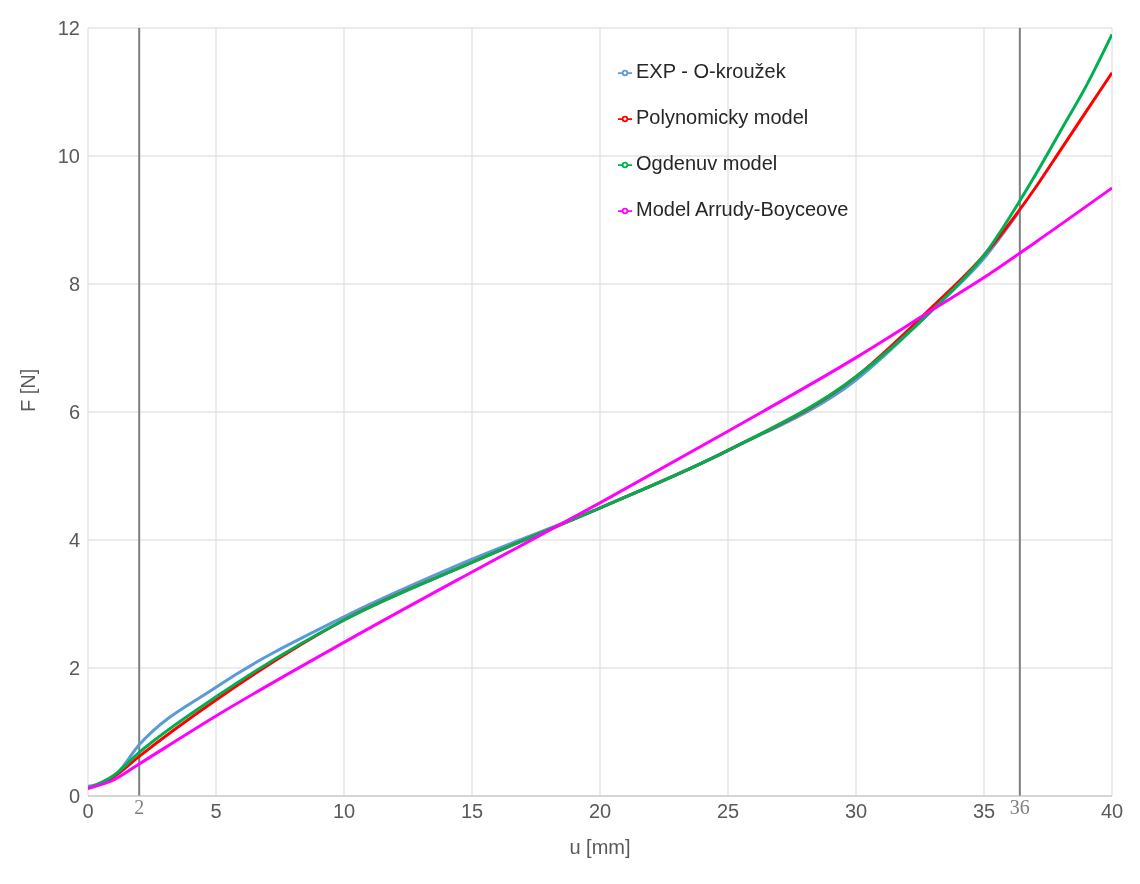 This screenshot has width=1140, height=884. I want to click on x-tick-label: 40, so click(1112, 811).